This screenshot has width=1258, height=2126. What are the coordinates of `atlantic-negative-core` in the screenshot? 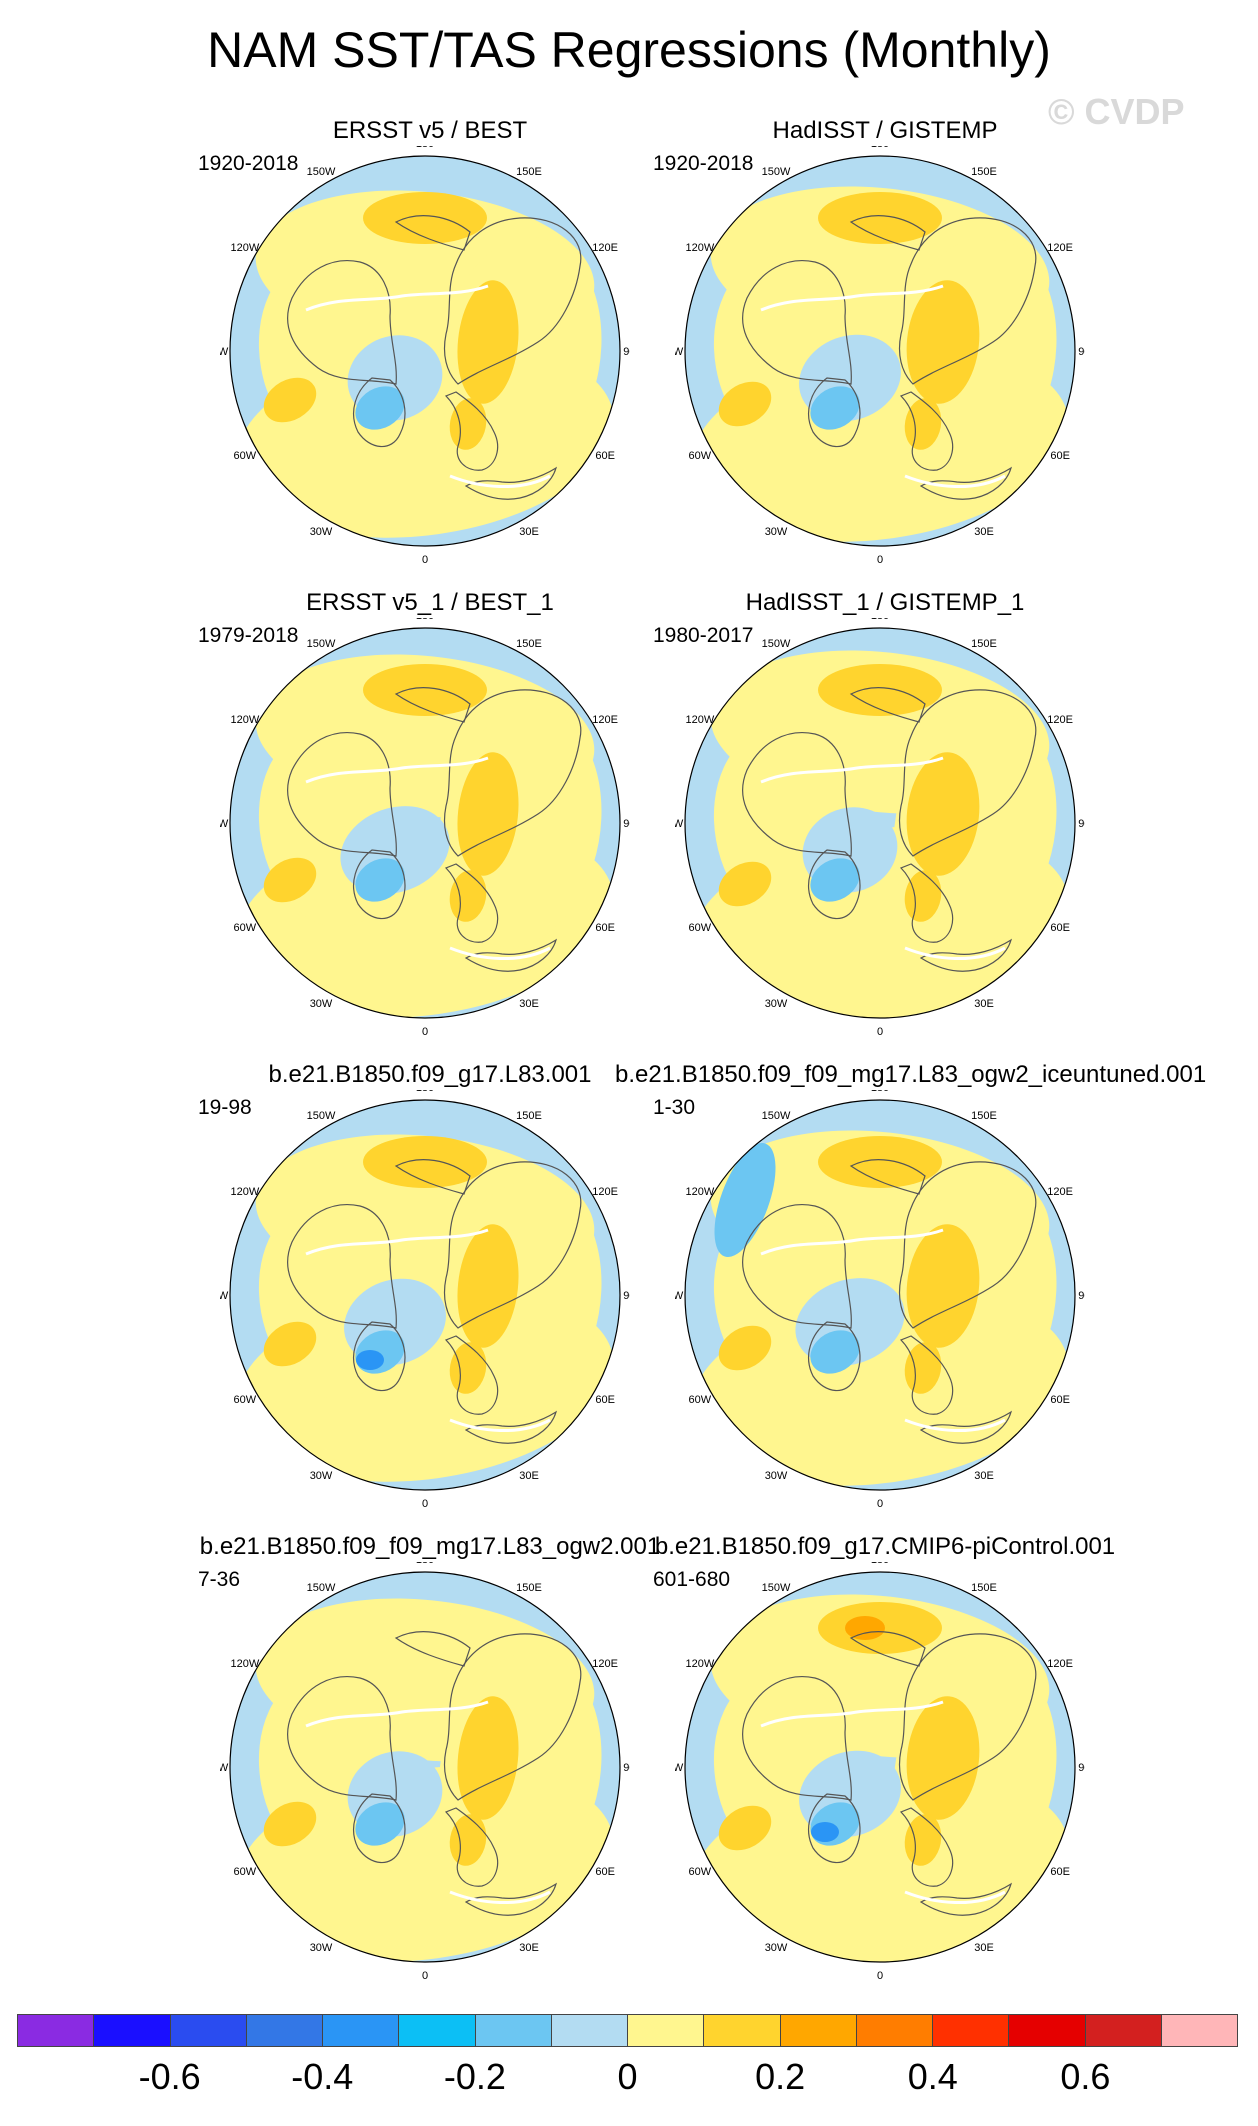 It's located at (835, 408).